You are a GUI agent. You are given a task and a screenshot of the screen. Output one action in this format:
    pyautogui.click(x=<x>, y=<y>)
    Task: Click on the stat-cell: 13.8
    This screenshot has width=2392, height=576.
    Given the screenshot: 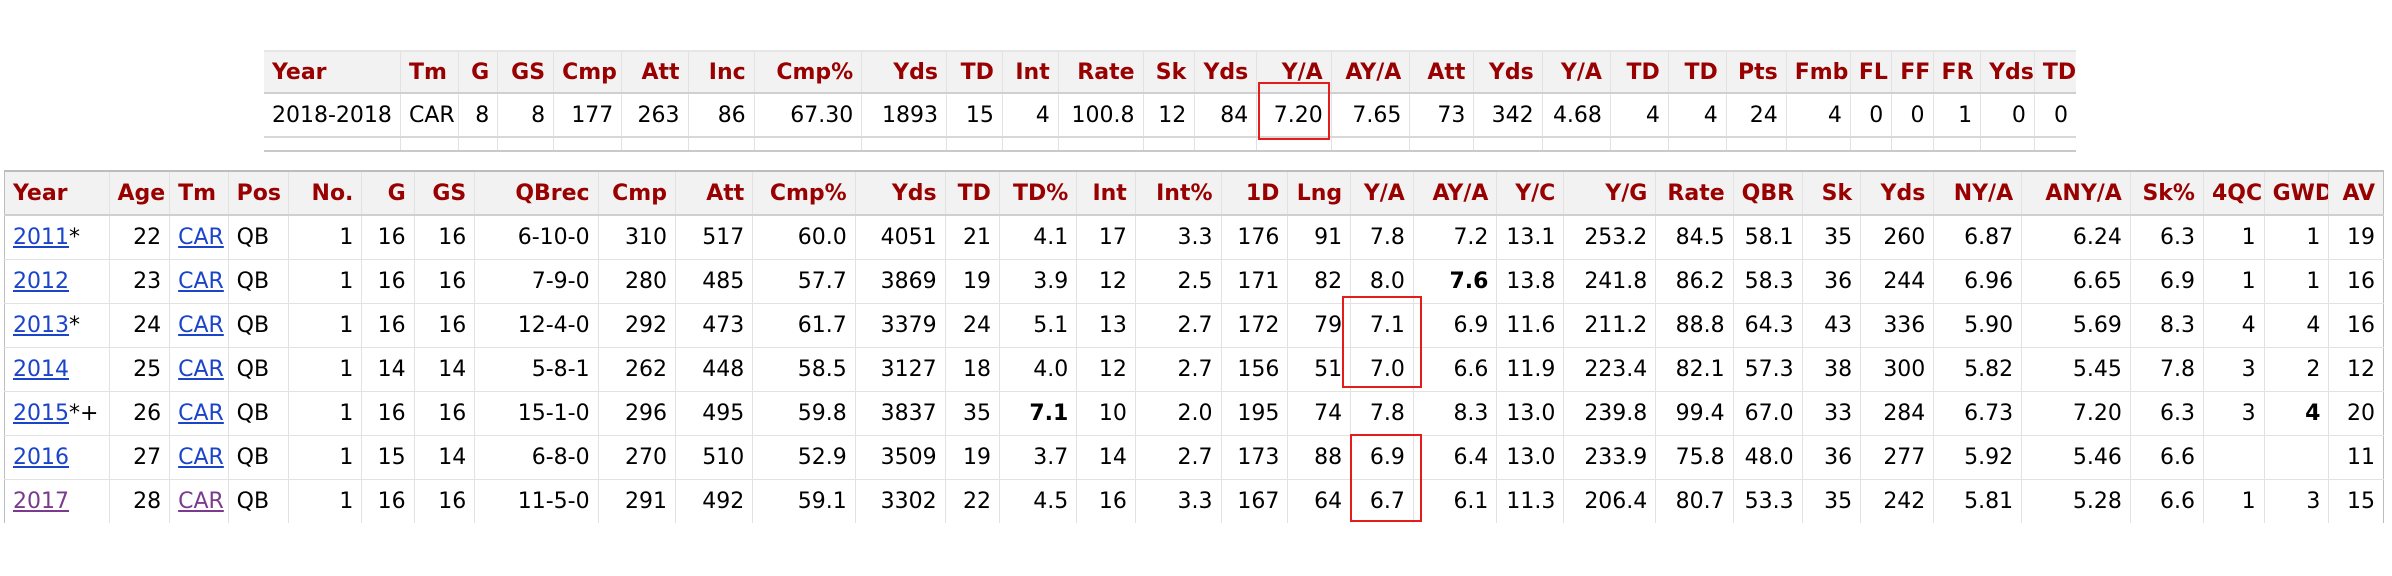 What is the action you would take?
    pyautogui.click(x=1530, y=281)
    